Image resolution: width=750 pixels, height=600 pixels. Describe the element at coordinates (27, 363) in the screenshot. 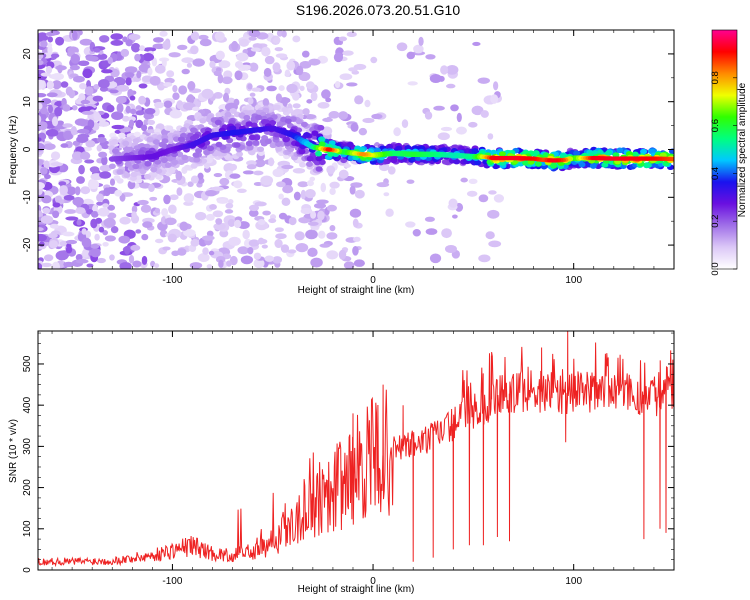

I see `snr-ytick-label: 500` at that location.